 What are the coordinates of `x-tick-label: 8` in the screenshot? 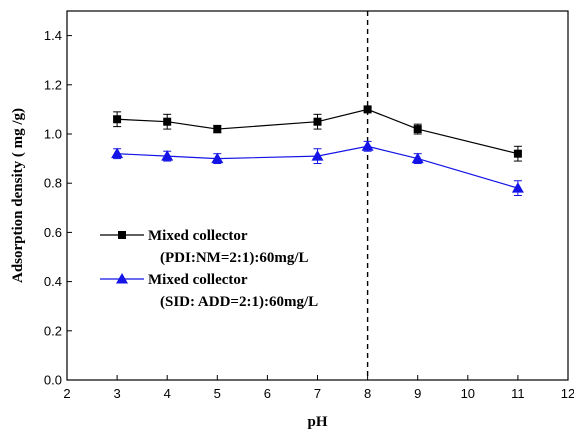 It's located at (367, 393).